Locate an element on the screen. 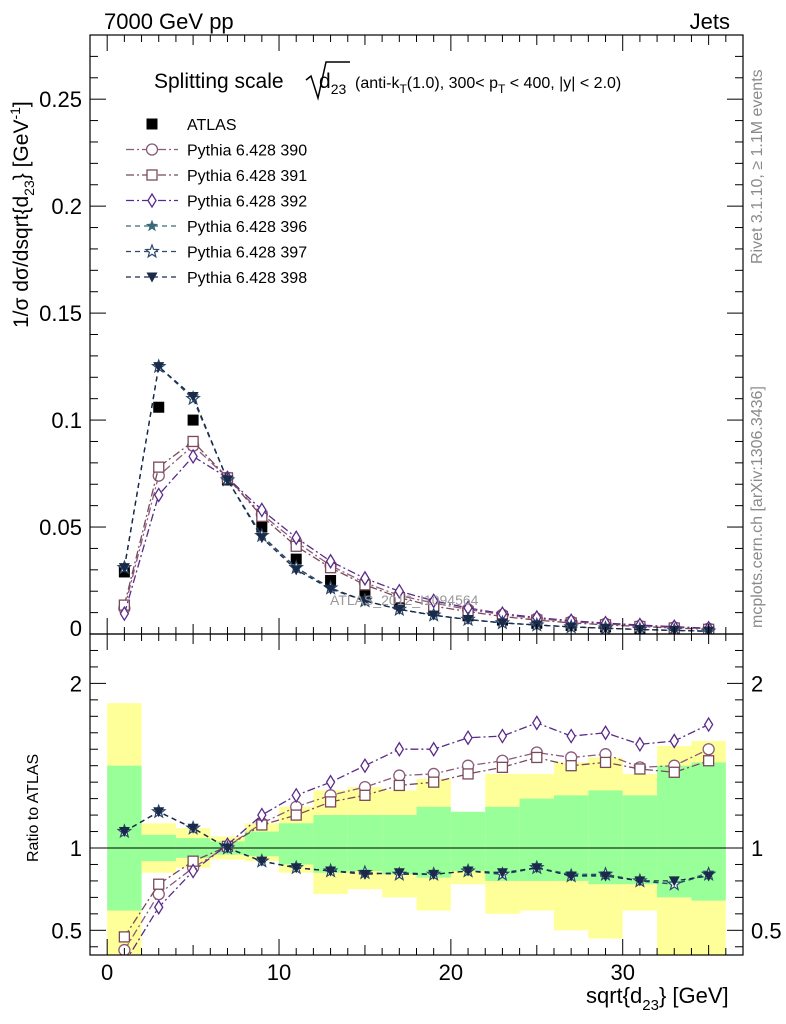 The height and width of the screenshot is (1024, 786). watermark: ATLAS_2012_I1094564 is located at coordinates (404, 600).